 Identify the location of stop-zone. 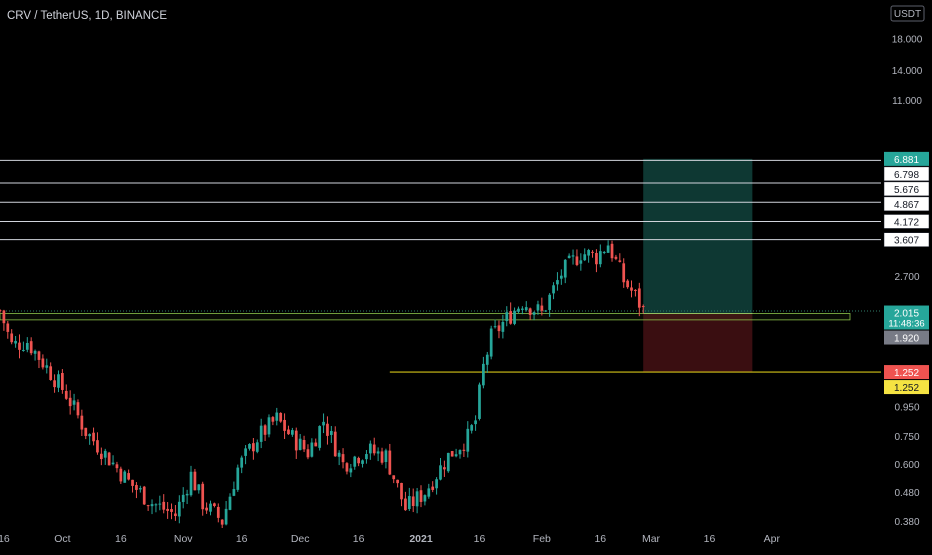
(698, 343).